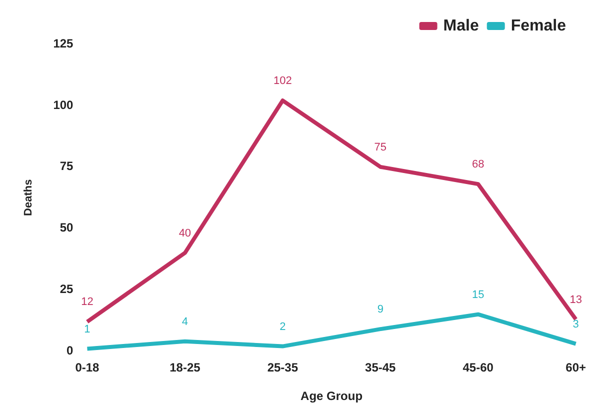  I want to click on y-tick-label: 75, so click(67, 166).